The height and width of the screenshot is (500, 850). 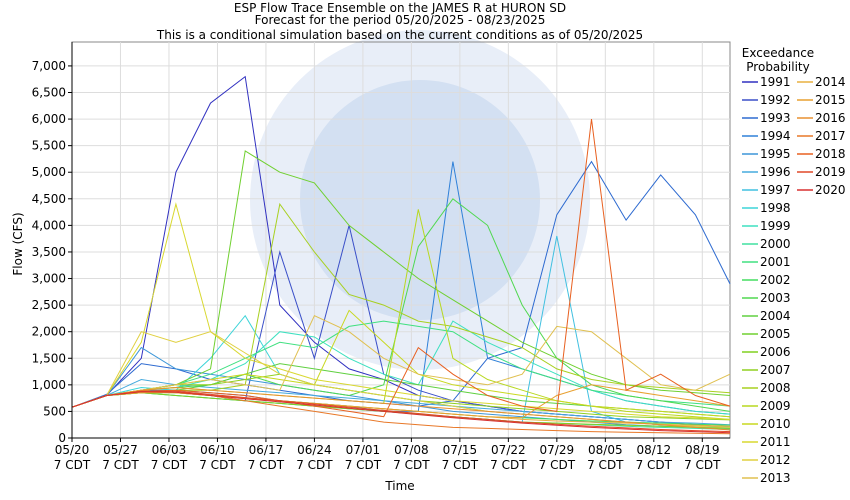 What do you see at coordinates (775, 100) in the screenshot?
I see `legend-label: 1992` at bounding box center [775, 100].